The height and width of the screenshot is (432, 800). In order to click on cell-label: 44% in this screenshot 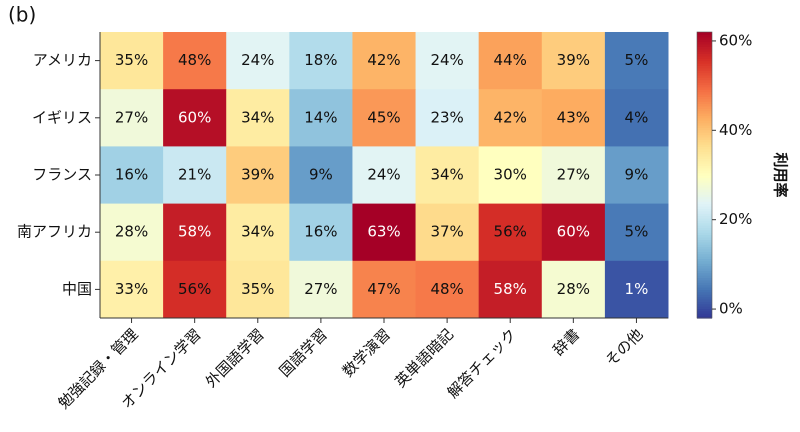, I will do `click(510, 60)`.